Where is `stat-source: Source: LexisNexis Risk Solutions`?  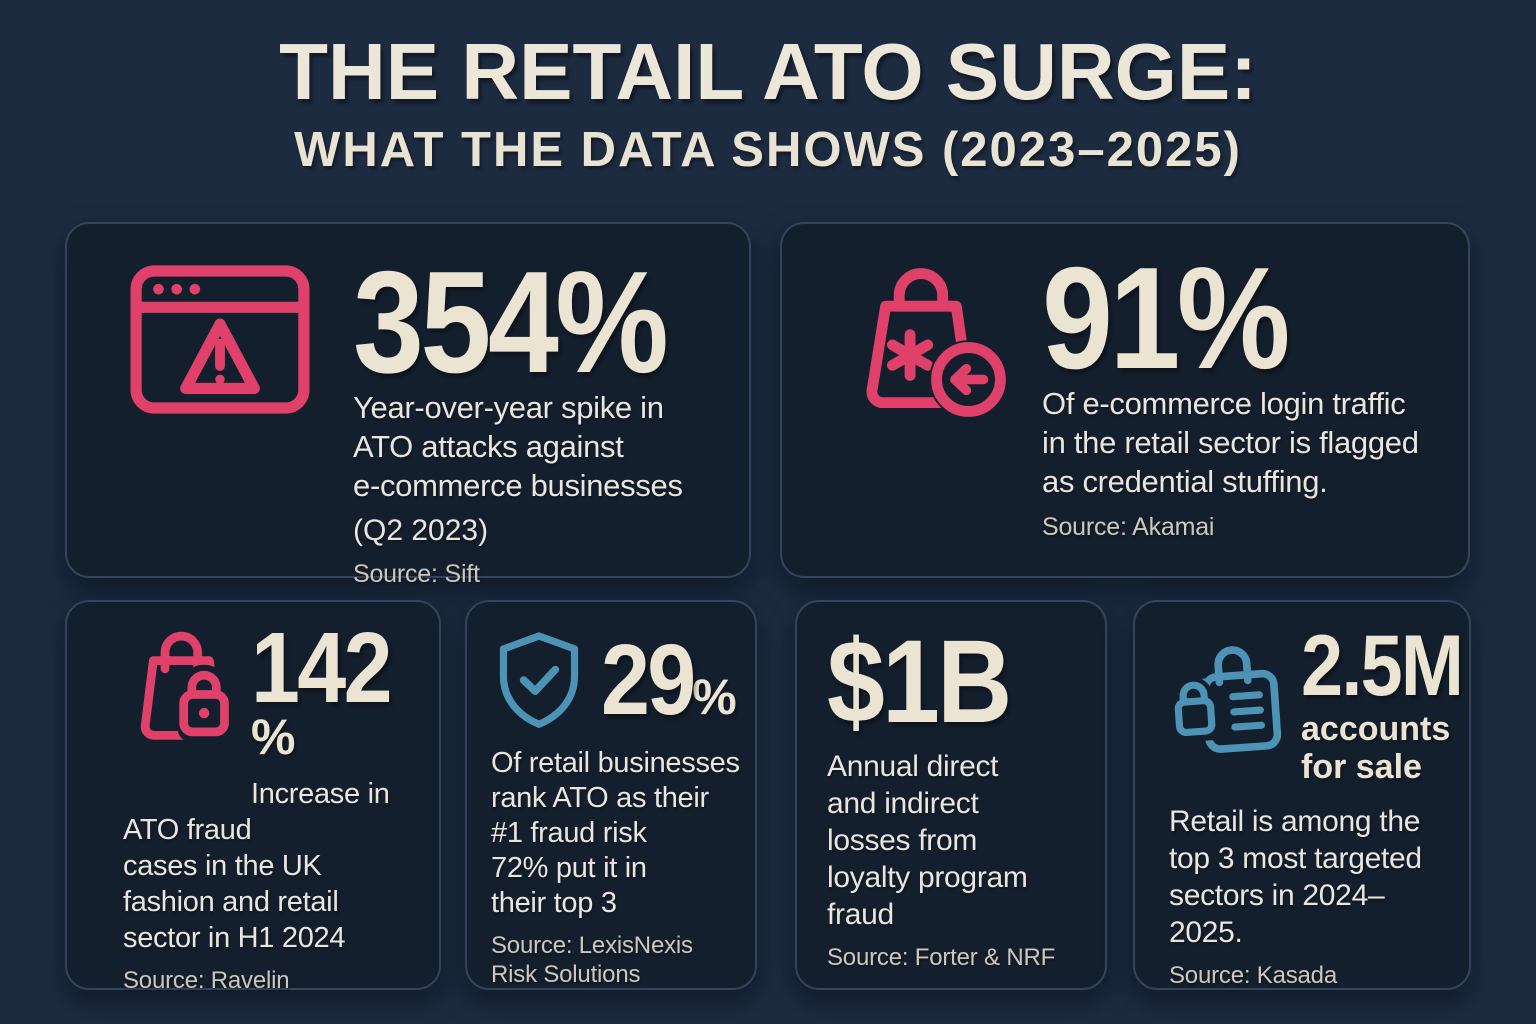 stat-source: Source: LexisNexis Risk Solutions is located at coordinates (592, 960).